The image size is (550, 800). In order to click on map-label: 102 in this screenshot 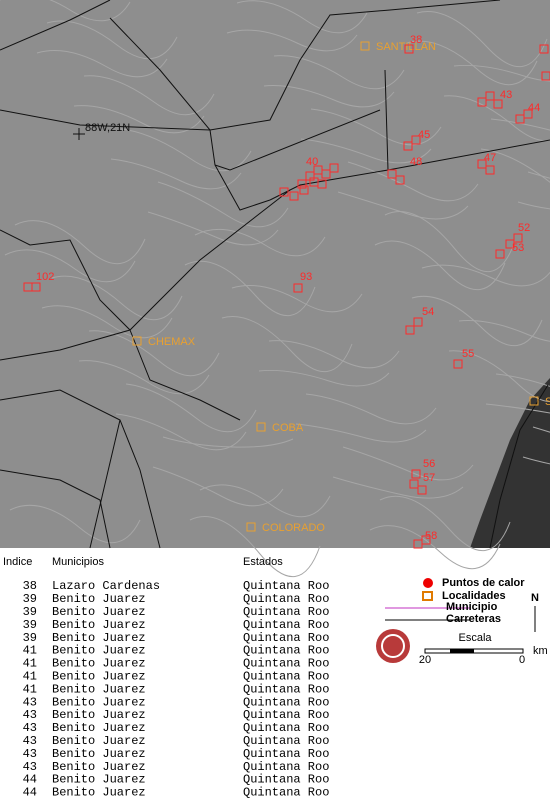, I will do `click(45, 277)`.